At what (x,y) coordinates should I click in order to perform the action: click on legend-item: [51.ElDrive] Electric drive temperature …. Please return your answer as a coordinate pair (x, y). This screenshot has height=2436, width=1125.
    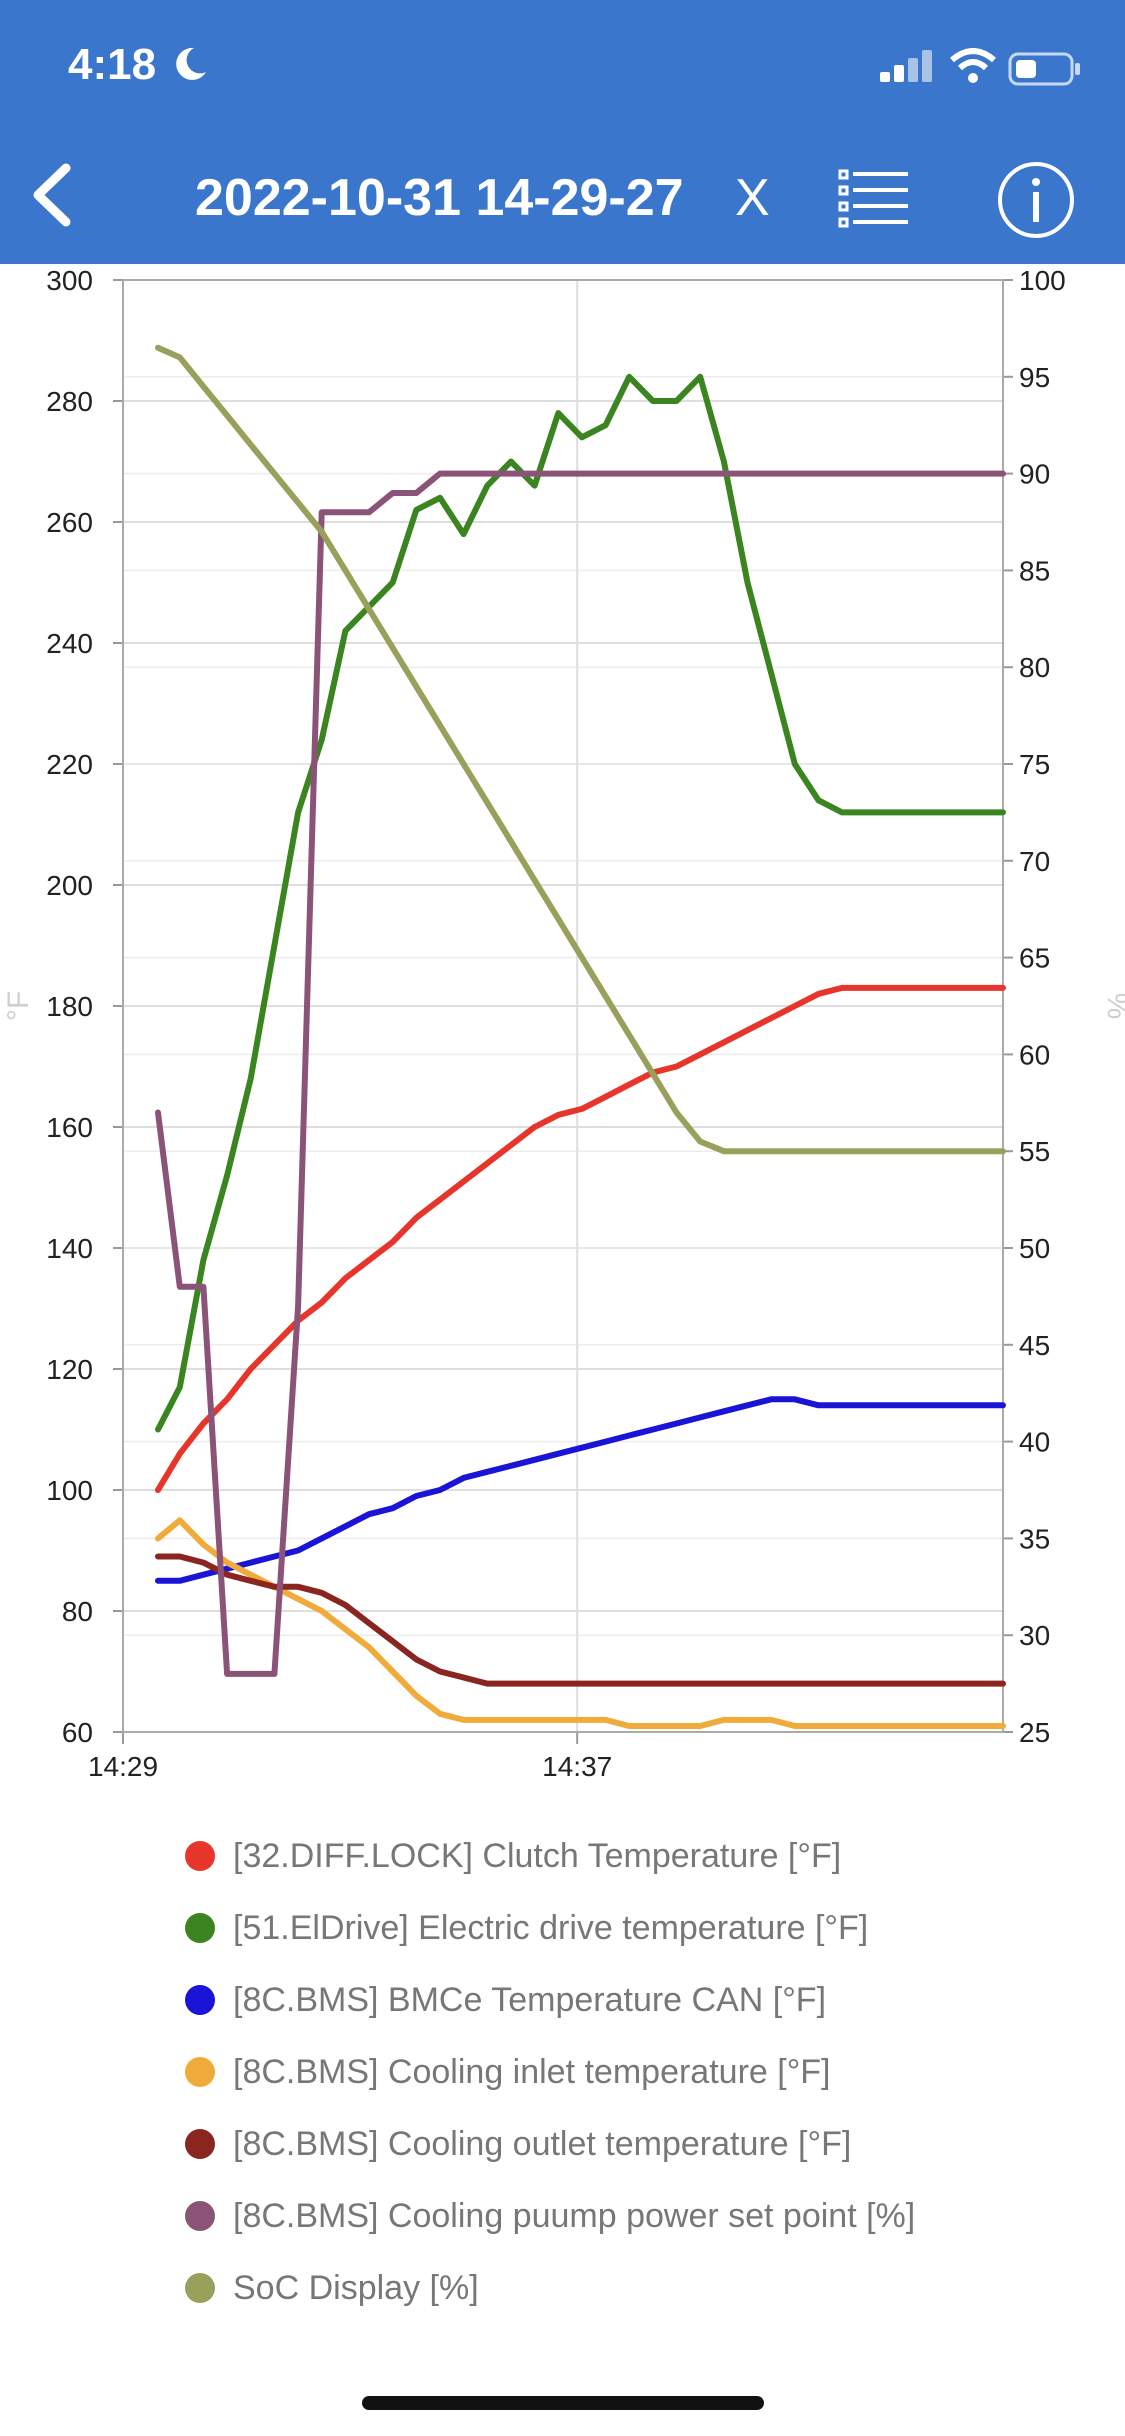
    Looking at the image, I should click on (550, 1928).